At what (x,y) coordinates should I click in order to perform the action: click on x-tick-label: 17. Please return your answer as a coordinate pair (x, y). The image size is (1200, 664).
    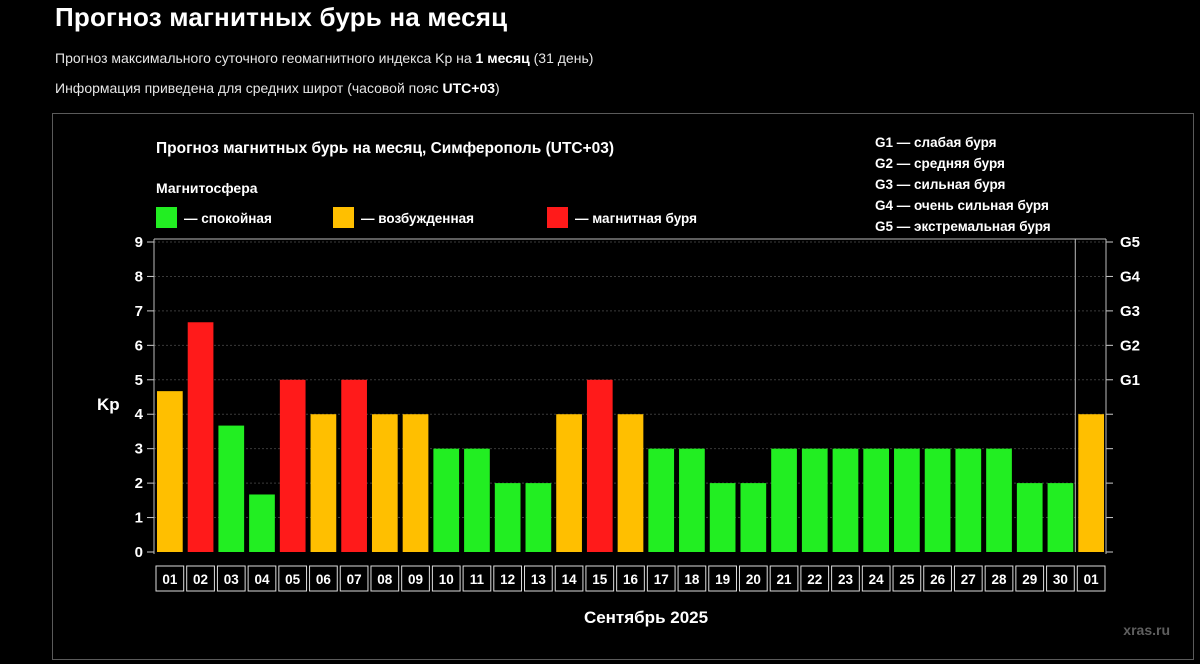
    Looking at the image, I should click on (661, 579).